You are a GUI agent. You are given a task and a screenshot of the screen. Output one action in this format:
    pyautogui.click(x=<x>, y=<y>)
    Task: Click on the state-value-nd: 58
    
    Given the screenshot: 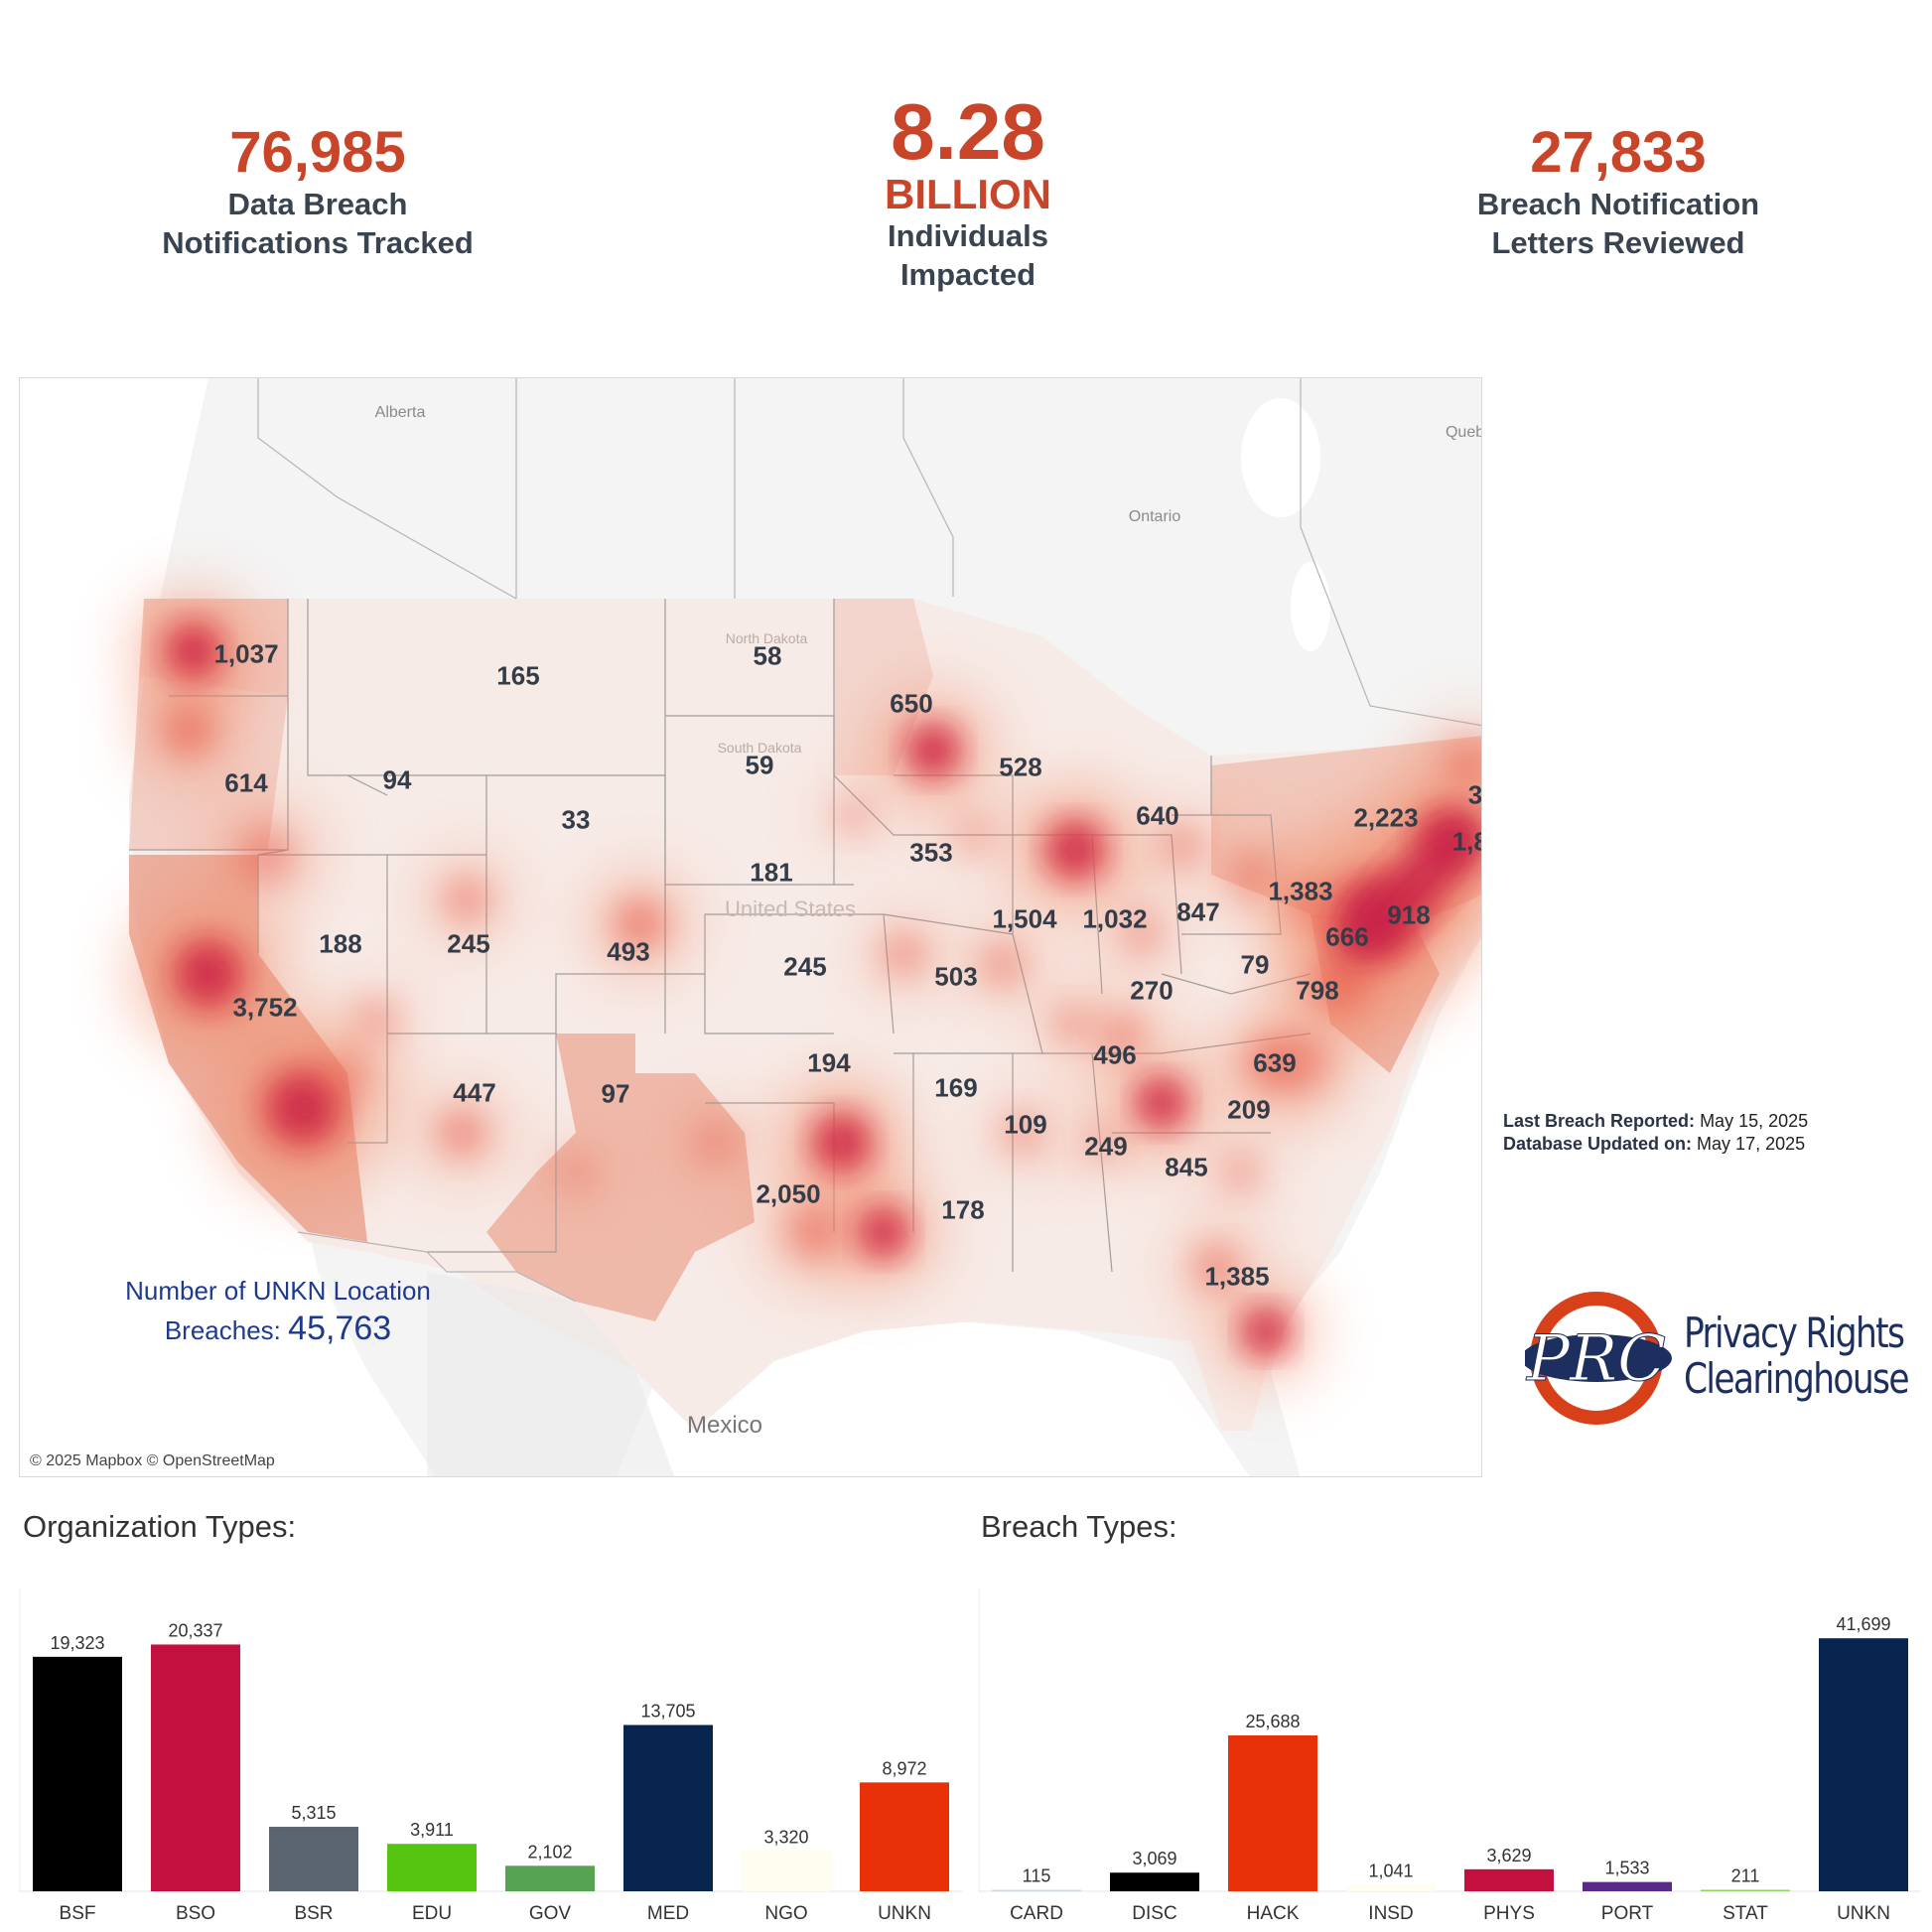 What is the action you would take?
    pyautogui.click(x=768, y=655)
    